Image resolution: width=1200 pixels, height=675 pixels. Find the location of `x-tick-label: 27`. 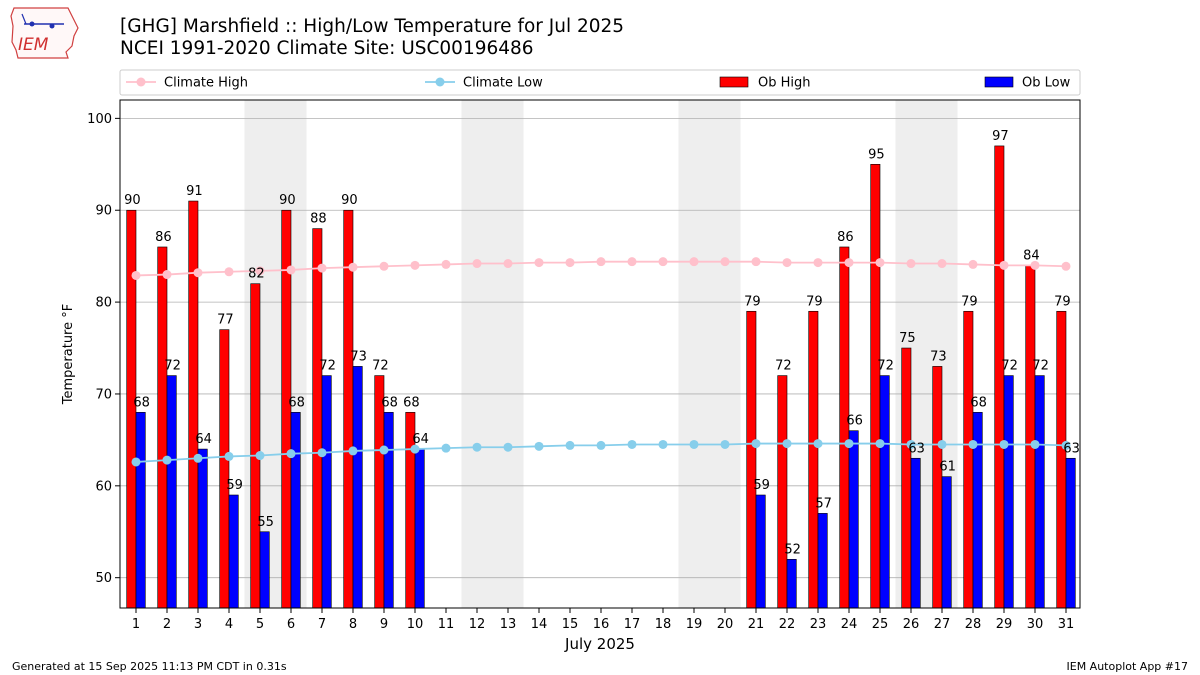

x-tick-label: 27 is located at coordinates (942, 624).